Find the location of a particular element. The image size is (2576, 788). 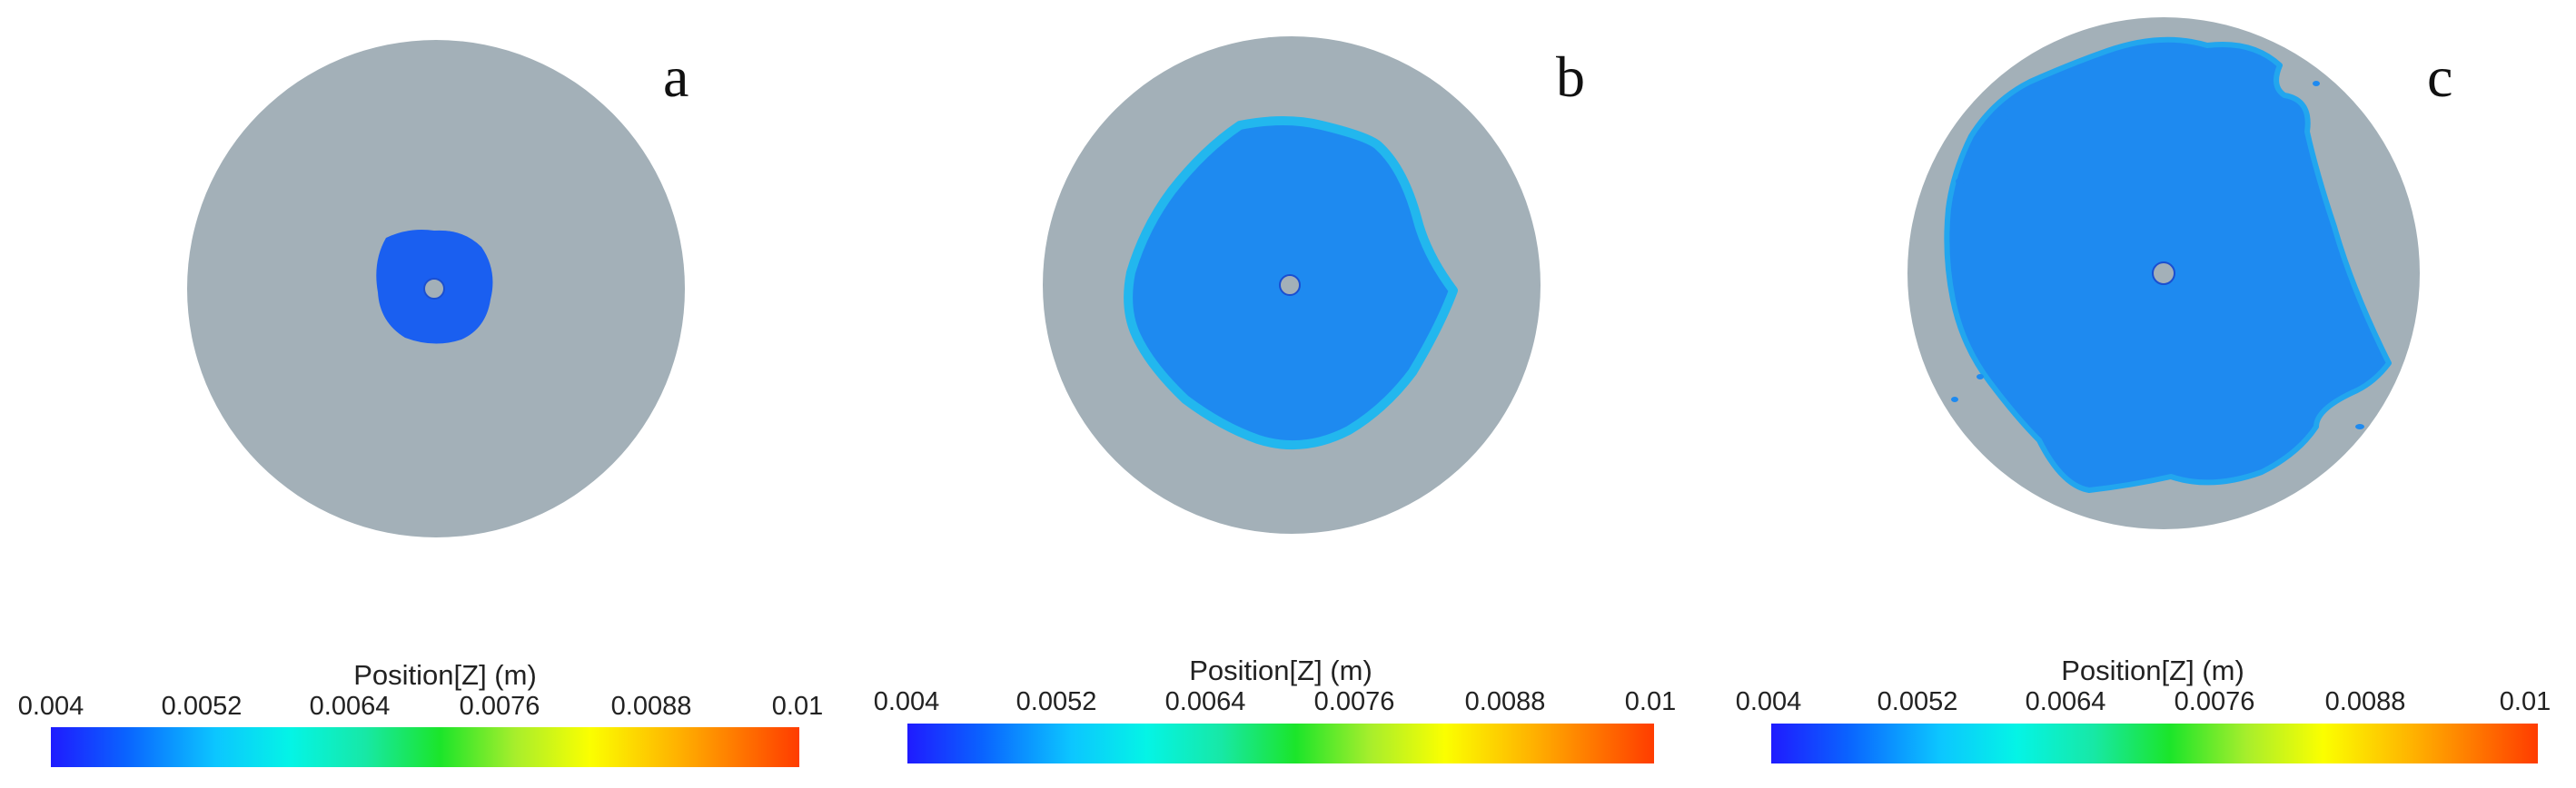

disc-b is located at coordinates (1292, 285).